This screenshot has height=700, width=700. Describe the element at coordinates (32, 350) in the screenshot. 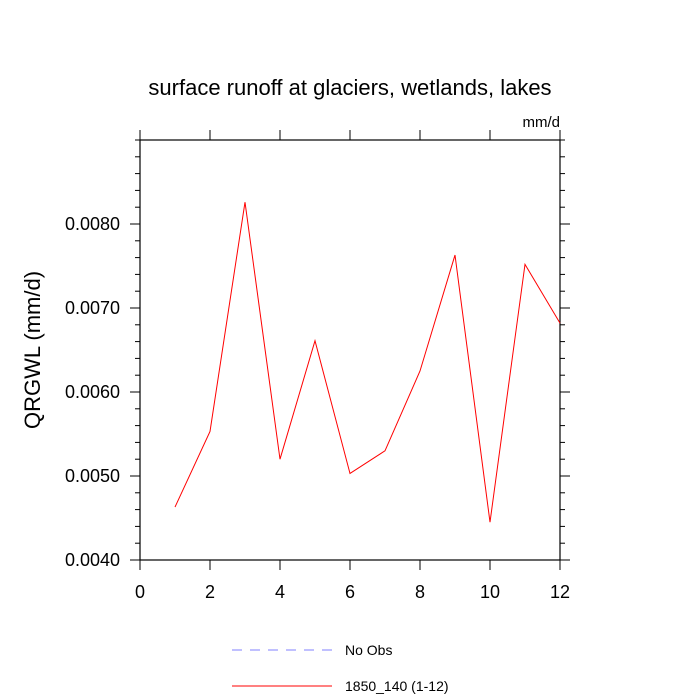

I see `y-axis-label: QRGWL (mm/d)` at that location.